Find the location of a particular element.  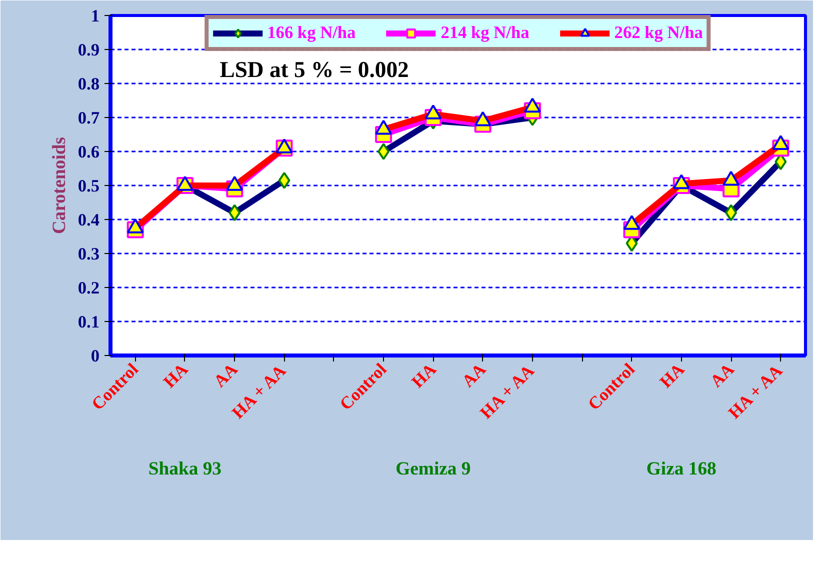

legend-label: 262 kg N/ha is located at coordinates (658, 33).